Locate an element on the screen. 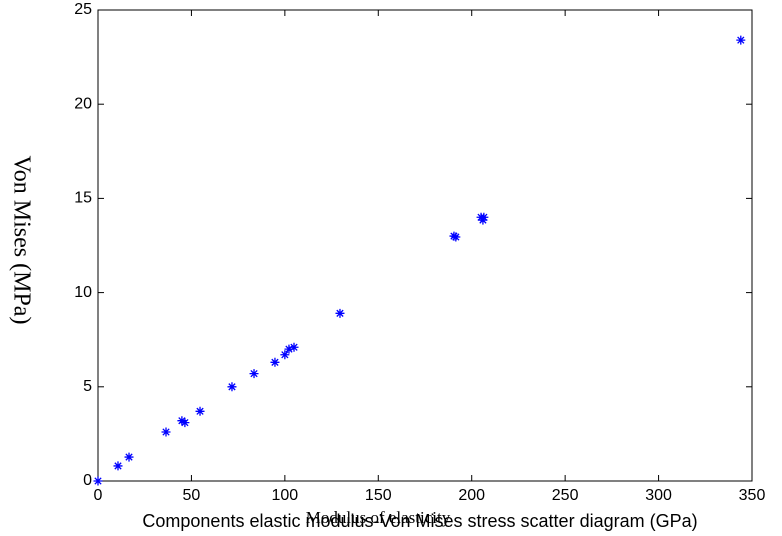 The height and width of the screenshot is (536, 782). x-tick-label: 350 is located at coordinates (752, 495).